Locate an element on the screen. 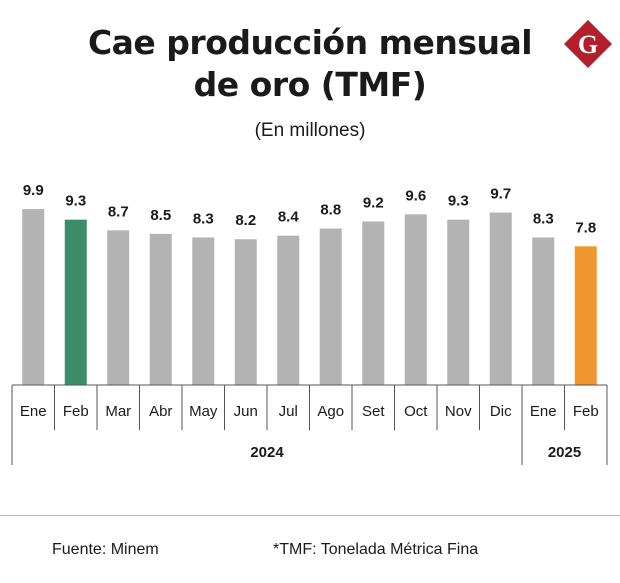  category-label-2: Mar is located at coordinates (118, 411).